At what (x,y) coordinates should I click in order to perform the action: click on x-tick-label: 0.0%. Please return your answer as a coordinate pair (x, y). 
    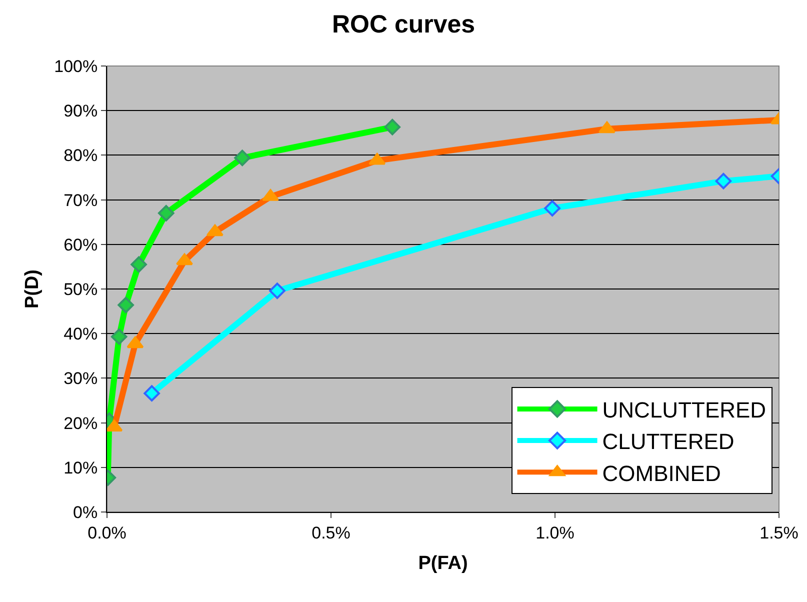
    Looking at the image, I should click on (107, 532).